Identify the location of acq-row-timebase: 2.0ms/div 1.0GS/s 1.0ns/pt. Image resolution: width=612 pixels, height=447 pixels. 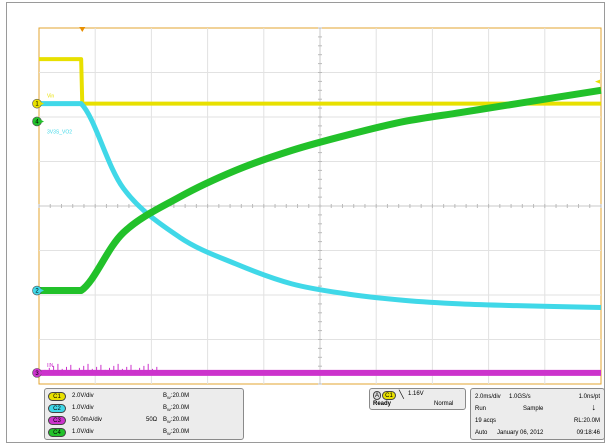
(537, 396).